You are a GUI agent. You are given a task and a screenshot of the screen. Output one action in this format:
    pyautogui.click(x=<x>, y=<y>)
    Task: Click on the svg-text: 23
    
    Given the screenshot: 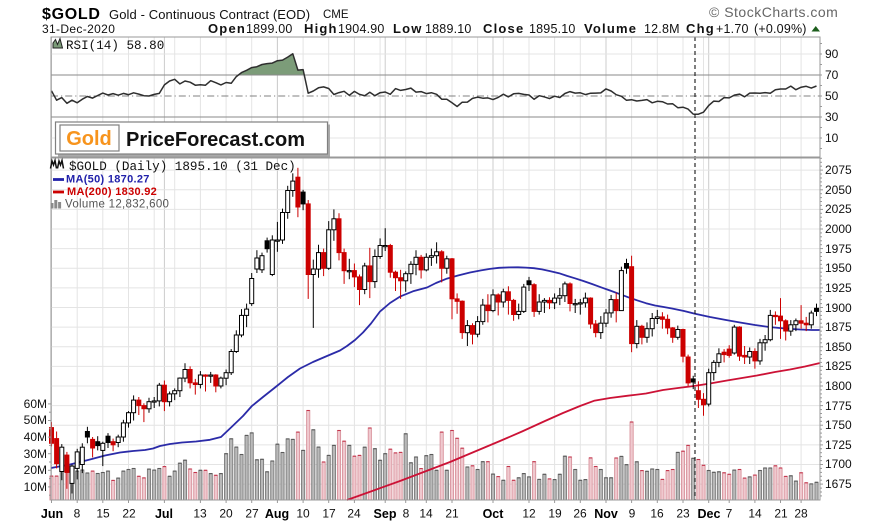 What is the action you would take?
    pyautogui.click(x=683, y=514)
    